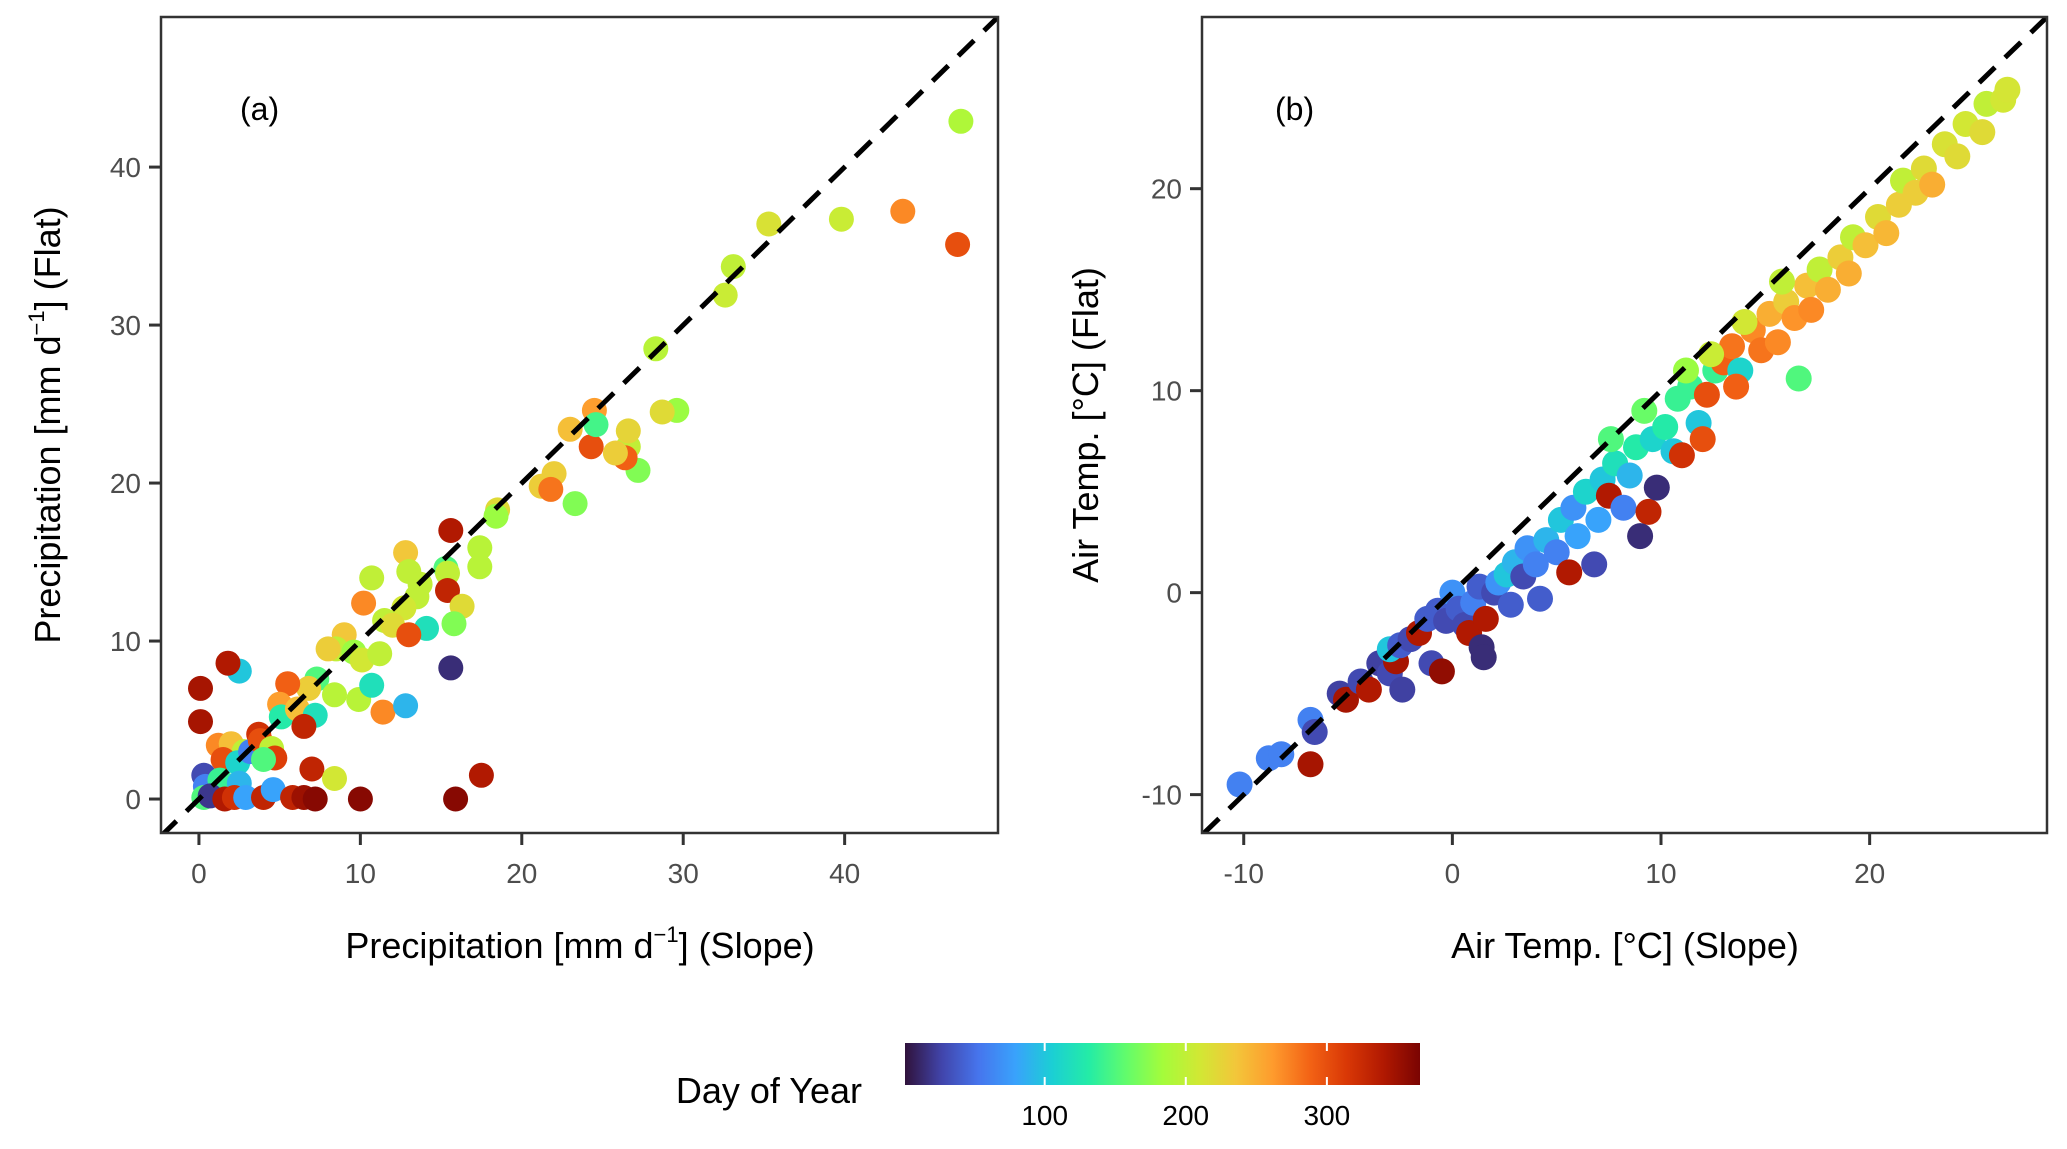  What do you see at coordinates (1327, 1115) in the screenshot?
I see `colorbar-tick-label: 300` at bounding box center [1327, 1115].